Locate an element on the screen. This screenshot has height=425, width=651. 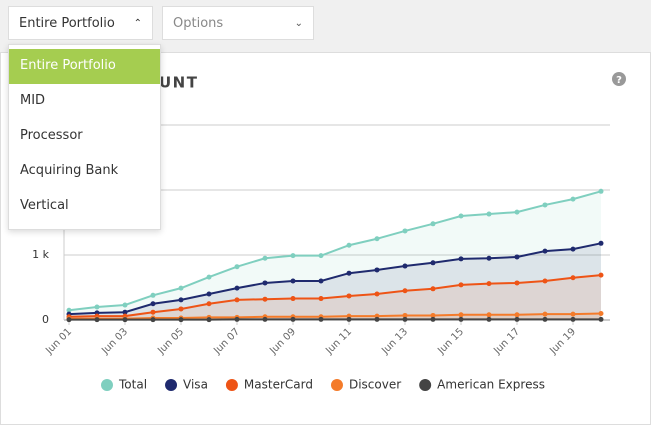
y-tick-label: 1 k is located at coordinates (40, 254).